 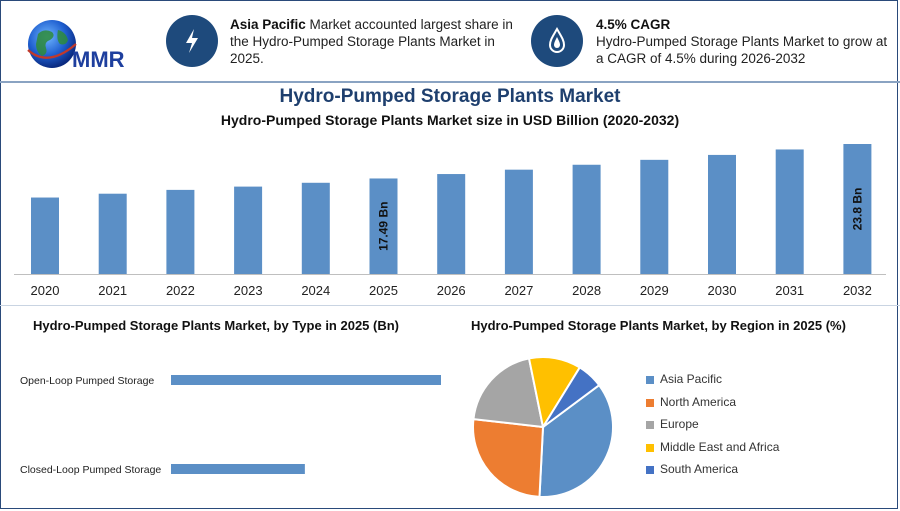 What do you see at coordinates (698, 401) in the screenshot?
I see `legend-label-1: North America` at bounding box center [698, 401].